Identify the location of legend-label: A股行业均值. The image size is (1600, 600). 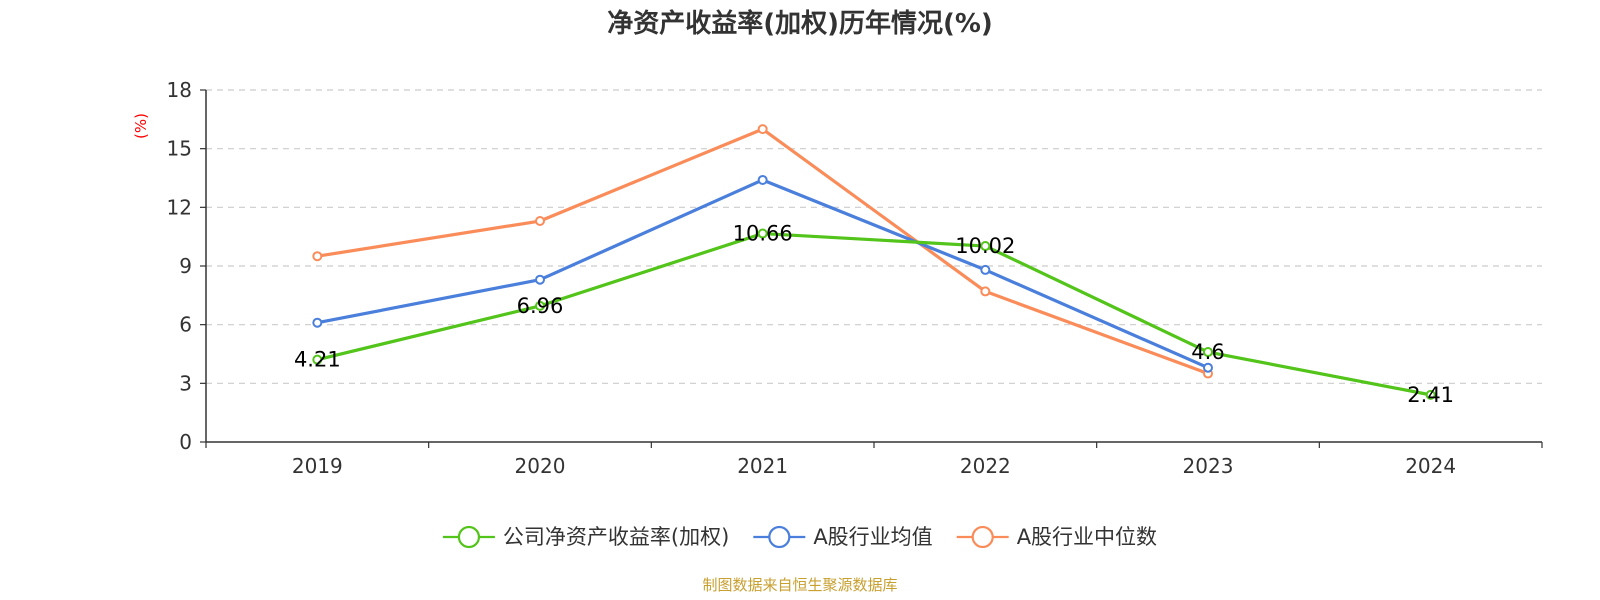
(872, 537).